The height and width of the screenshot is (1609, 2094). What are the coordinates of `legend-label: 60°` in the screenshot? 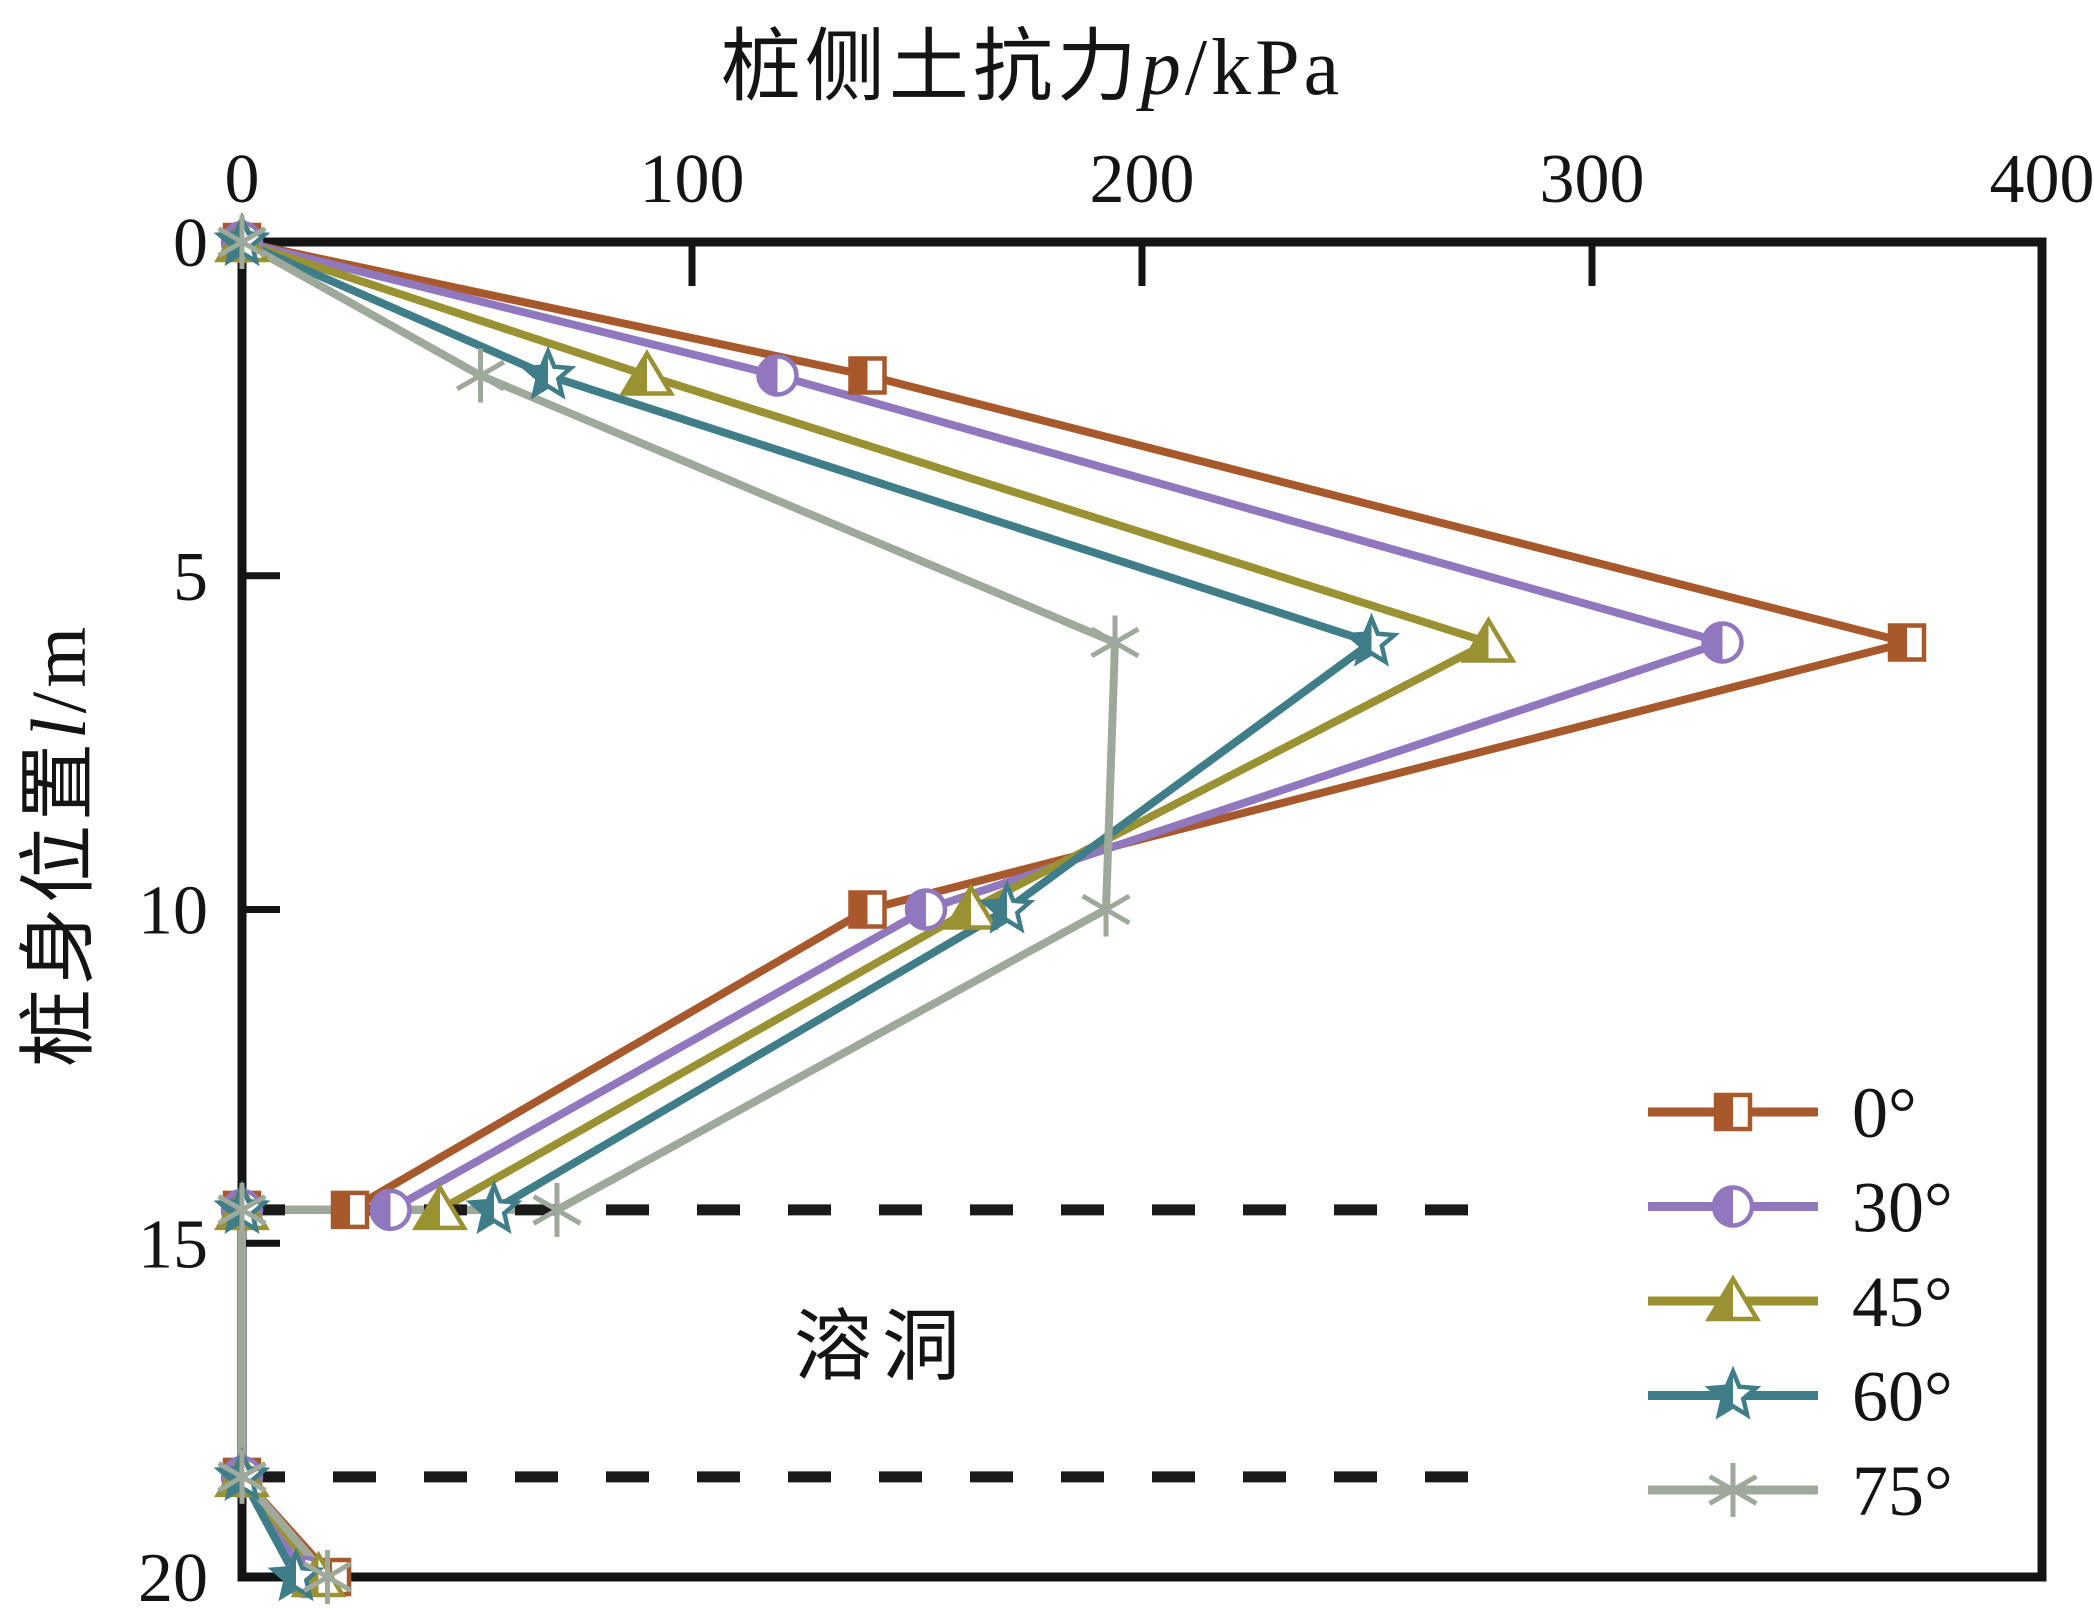 It's located at (1902, 1397).